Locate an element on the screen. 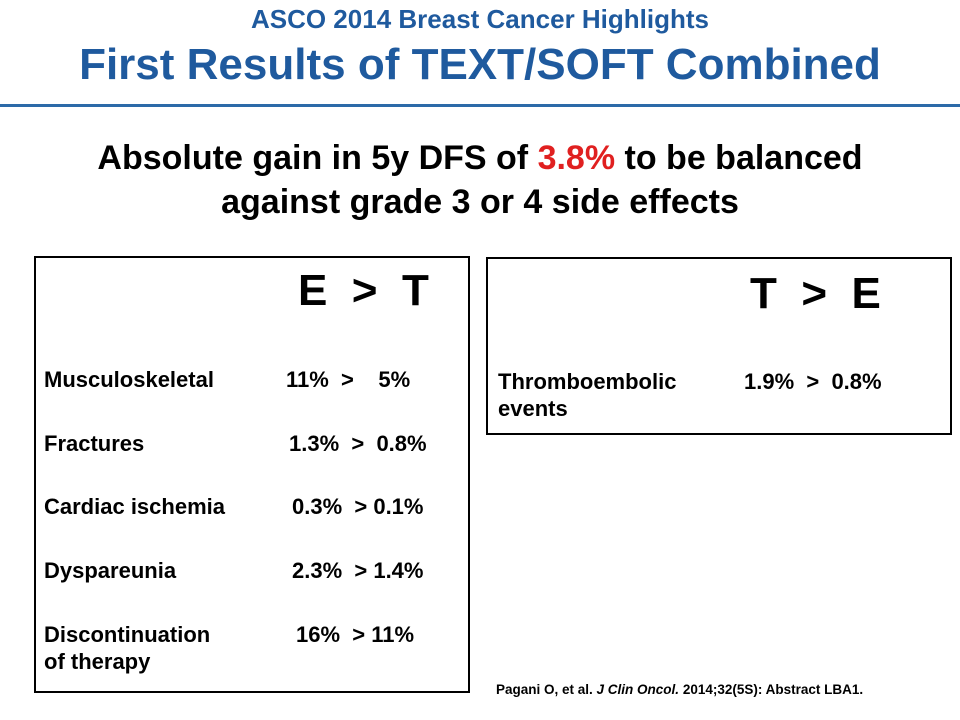 This screenshot has width=960, height=720. side-effect-label: Musculoskeletal is located at coordinates (129, 379).